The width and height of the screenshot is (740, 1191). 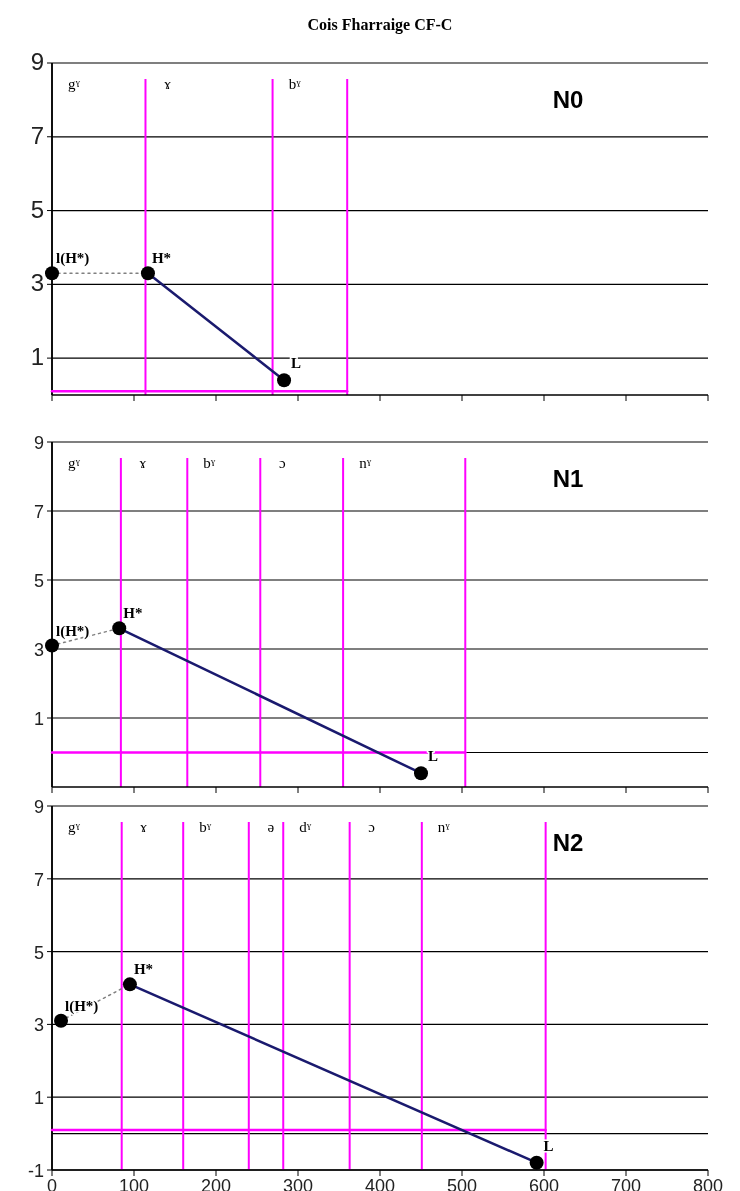 I want to click on chart-title: Cois Fharraige CF-C, so click(x=380, y=25).